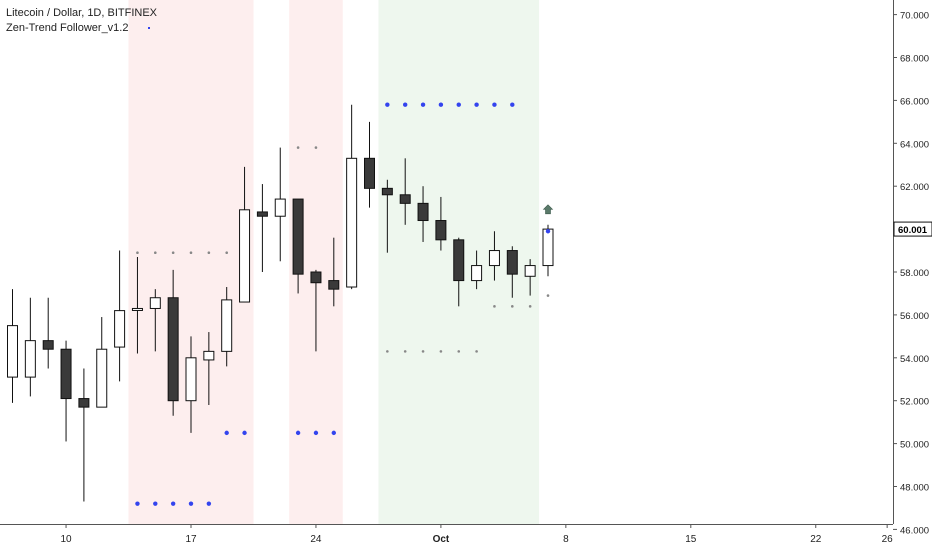 The height and width of the screenshot is (555, 932). What do you see at coordinates (548, 209) in the screenshot?
I see `signal-arrow-up-icon` at bounding box center [548, 209].